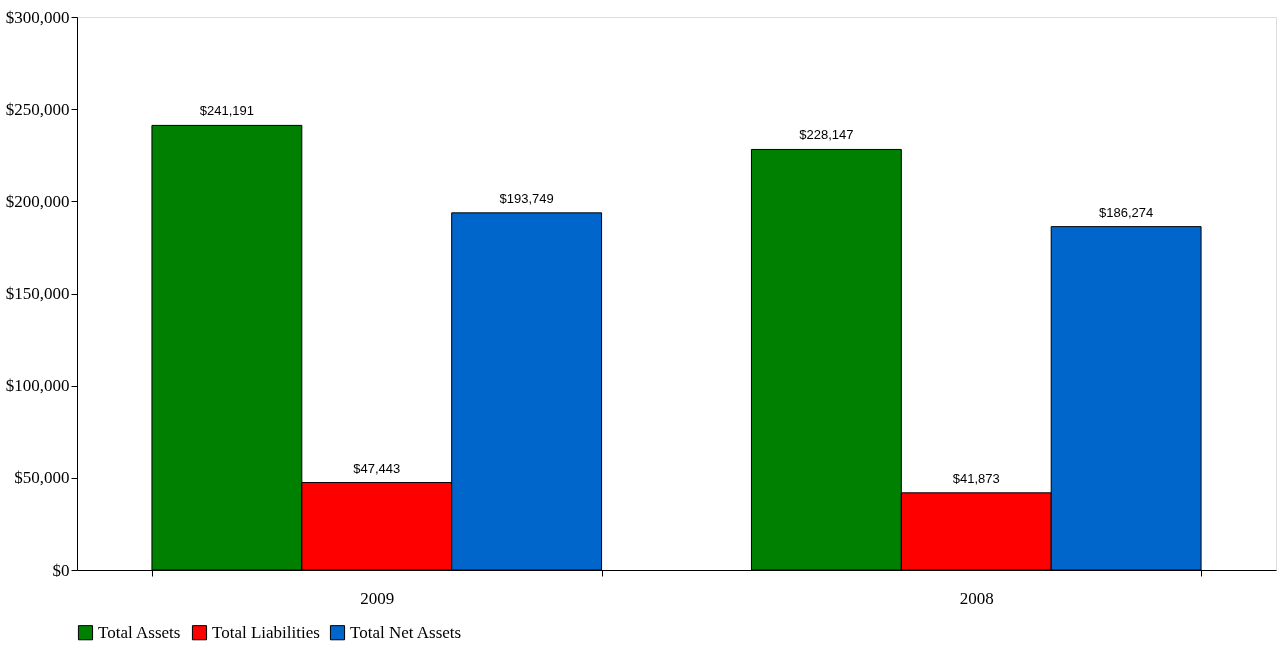 This screenshot has height=647, width=1278. I want to click on data-label: $186,274, so click(1126, 212).